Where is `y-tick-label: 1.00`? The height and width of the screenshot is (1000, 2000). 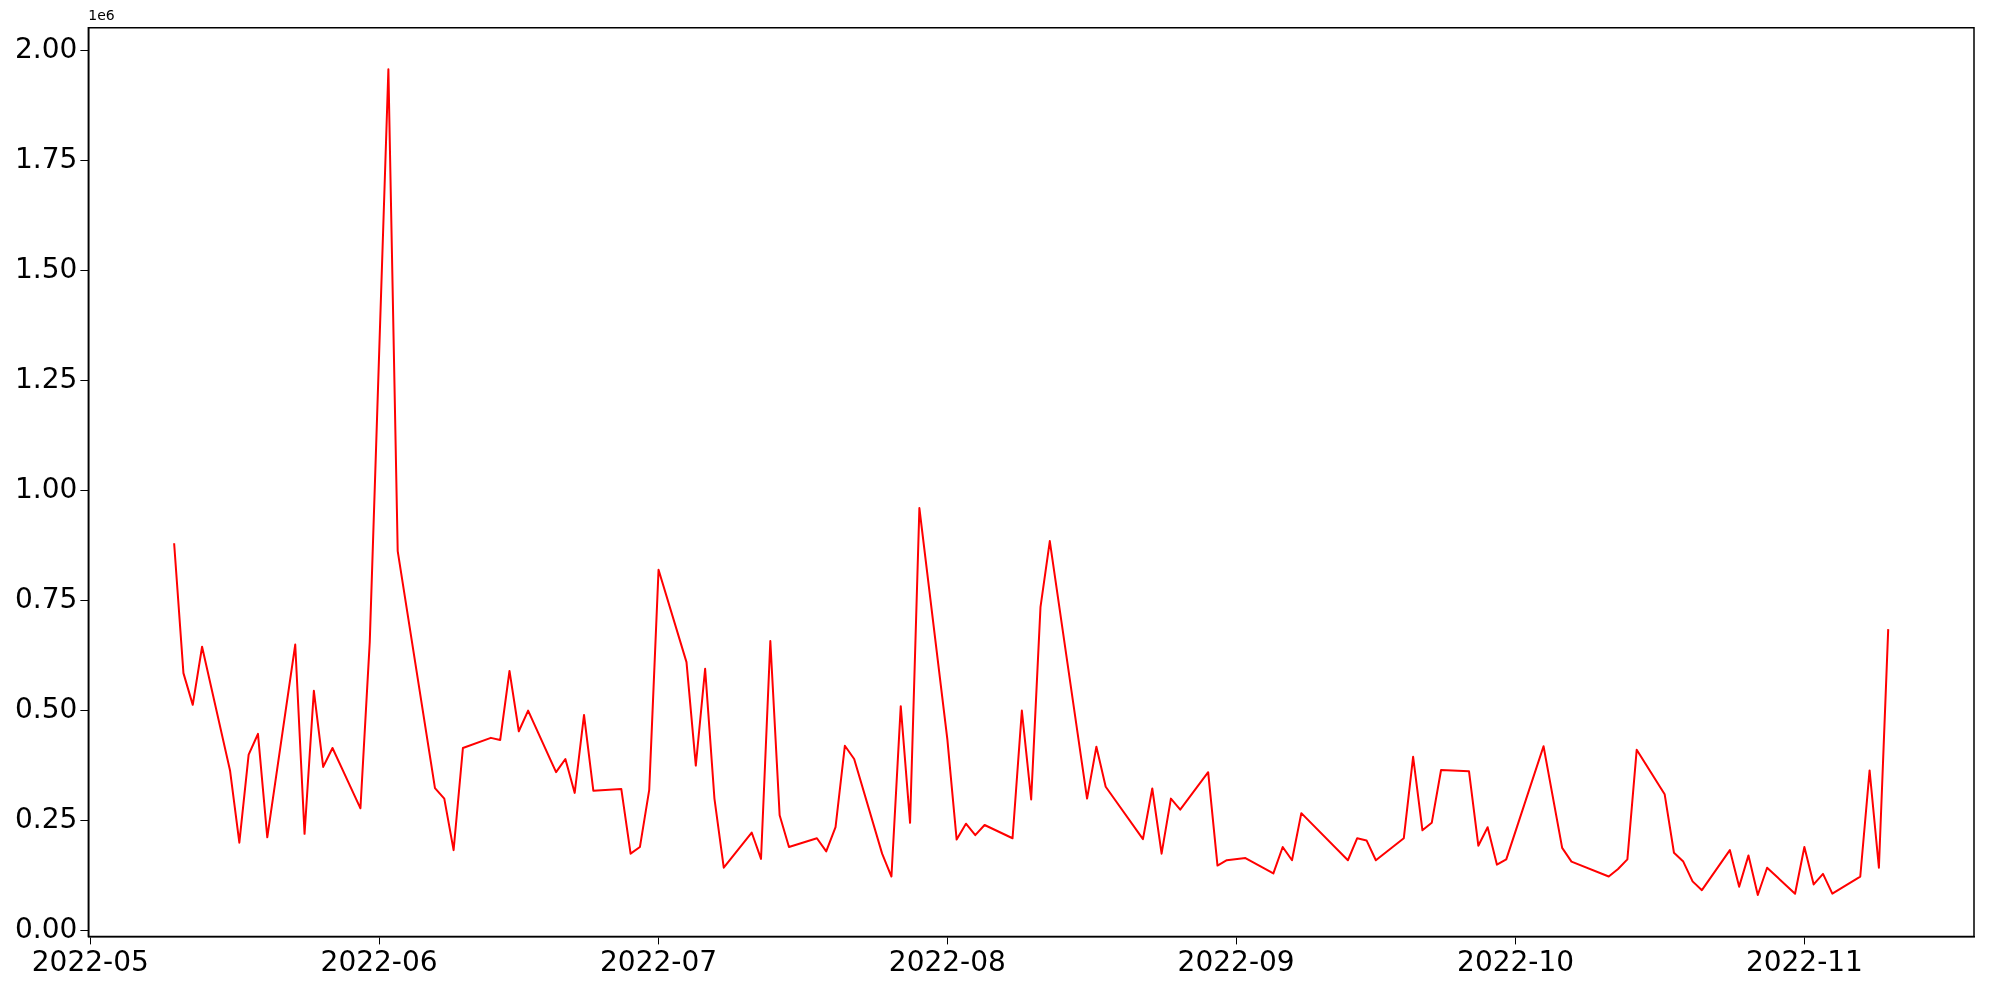 y-tick-label: 1.00 is located at coordinates (46, 488).